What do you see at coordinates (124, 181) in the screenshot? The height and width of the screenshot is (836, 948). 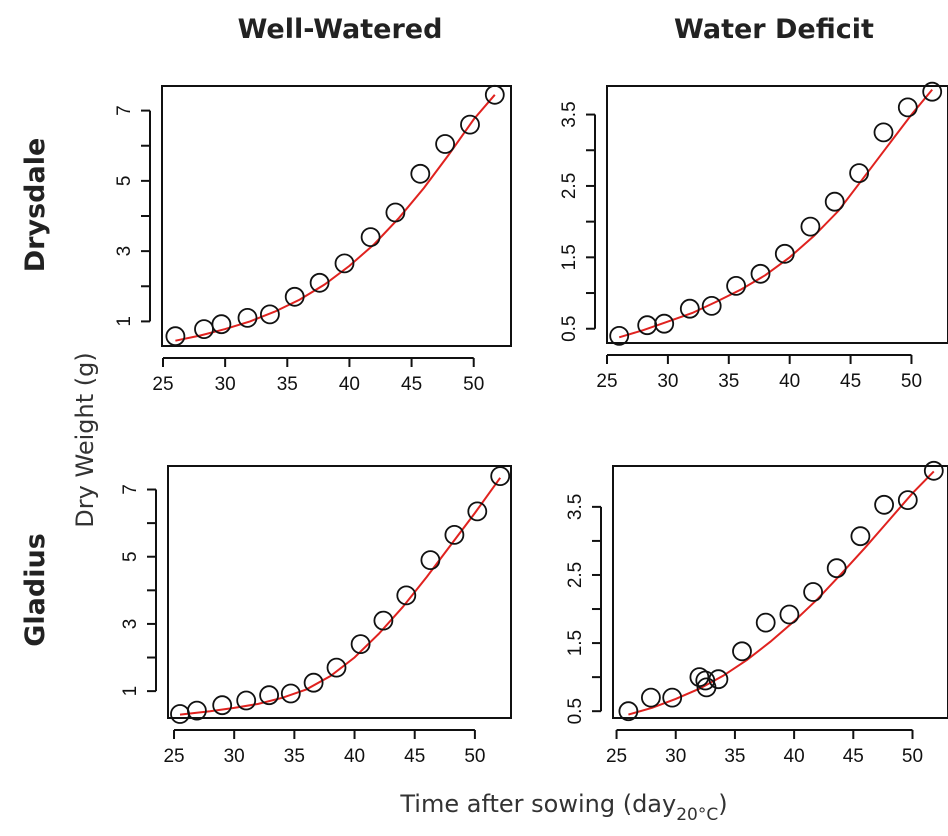 I see `y-tick-label: 5` at bounding box center [124, 181].